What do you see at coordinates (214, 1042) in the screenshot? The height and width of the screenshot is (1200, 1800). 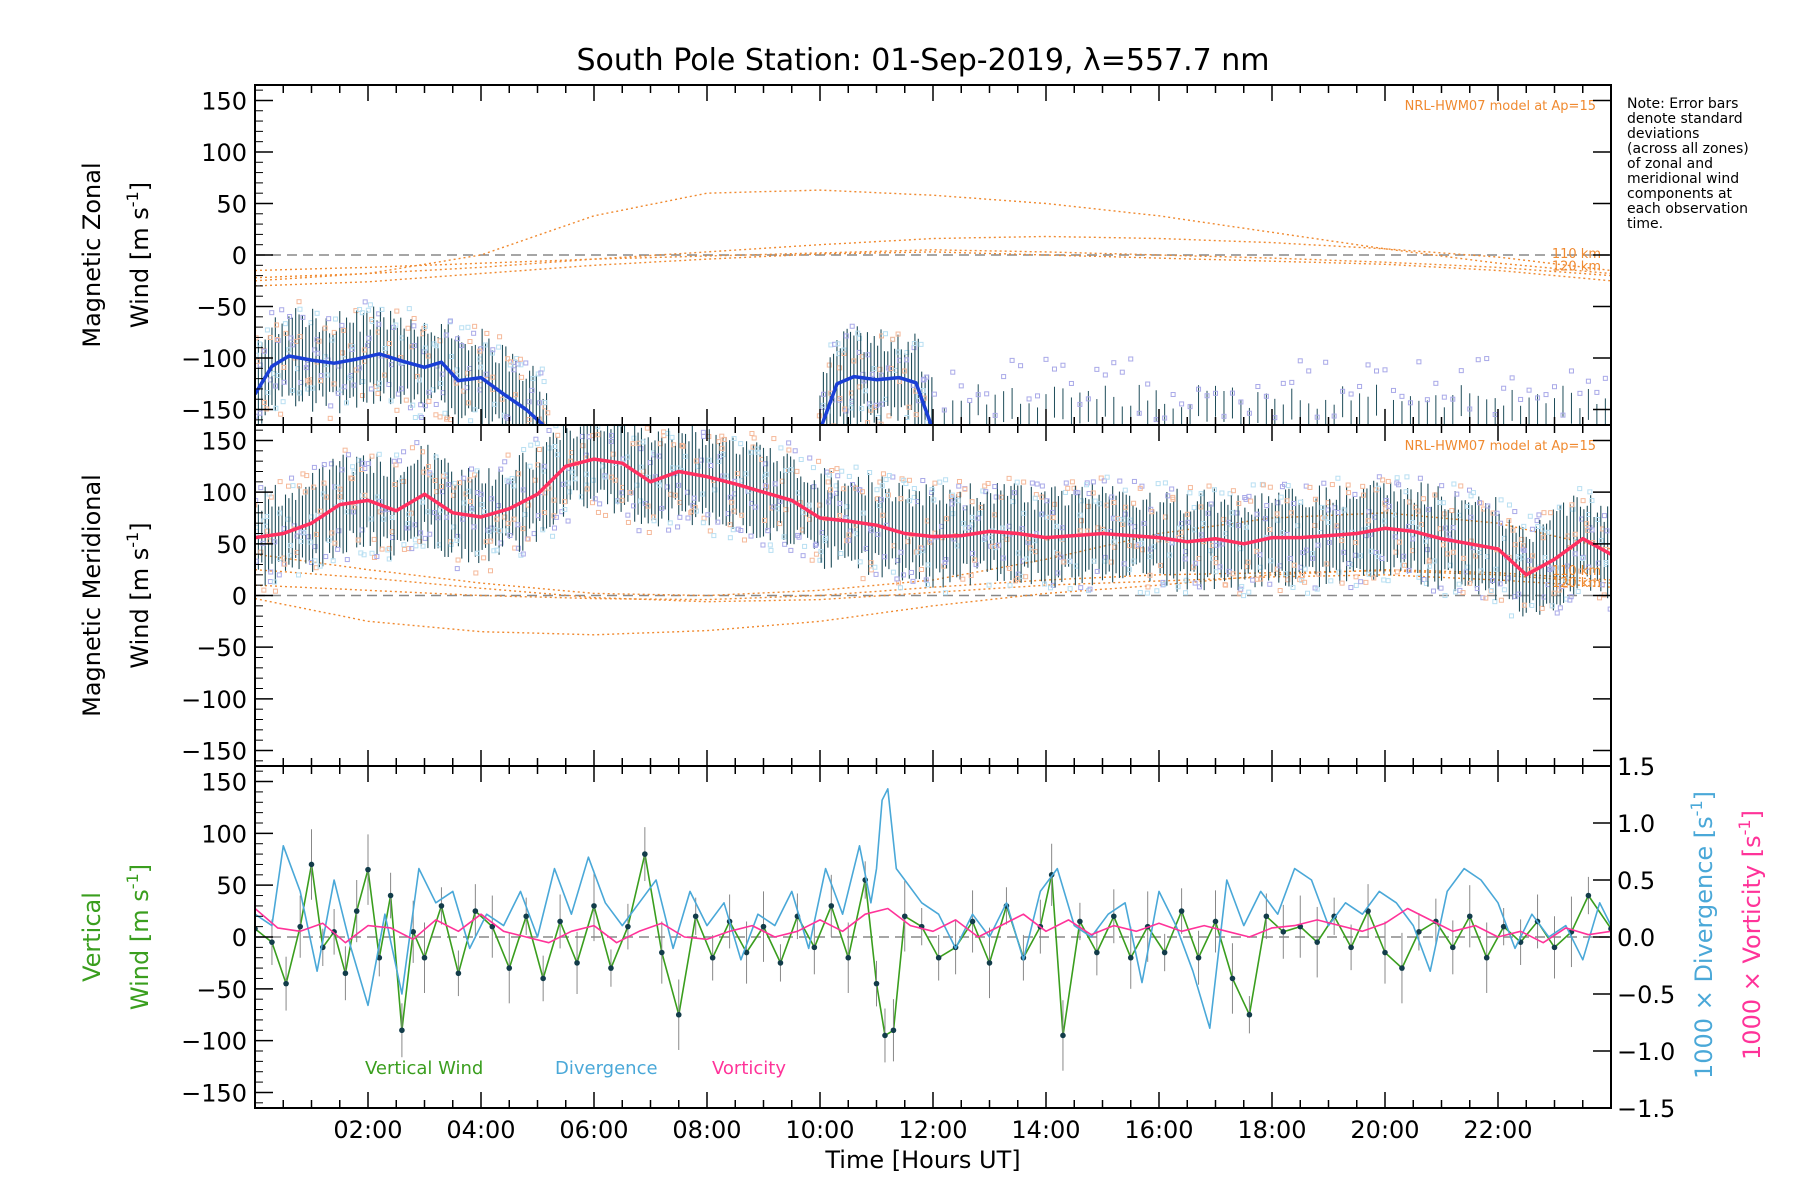 I see `y-tick-label: −100` at bounding box center [214, 1042].